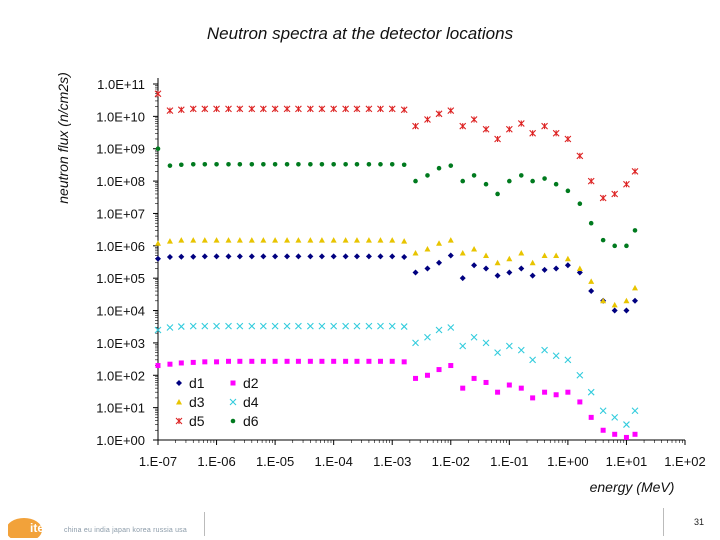 Image resolution: width=720 pixels, height=540 pixels. Describe the element at coordinates (683, 522) in the screenshot. I see `page-number: 31` at that location.